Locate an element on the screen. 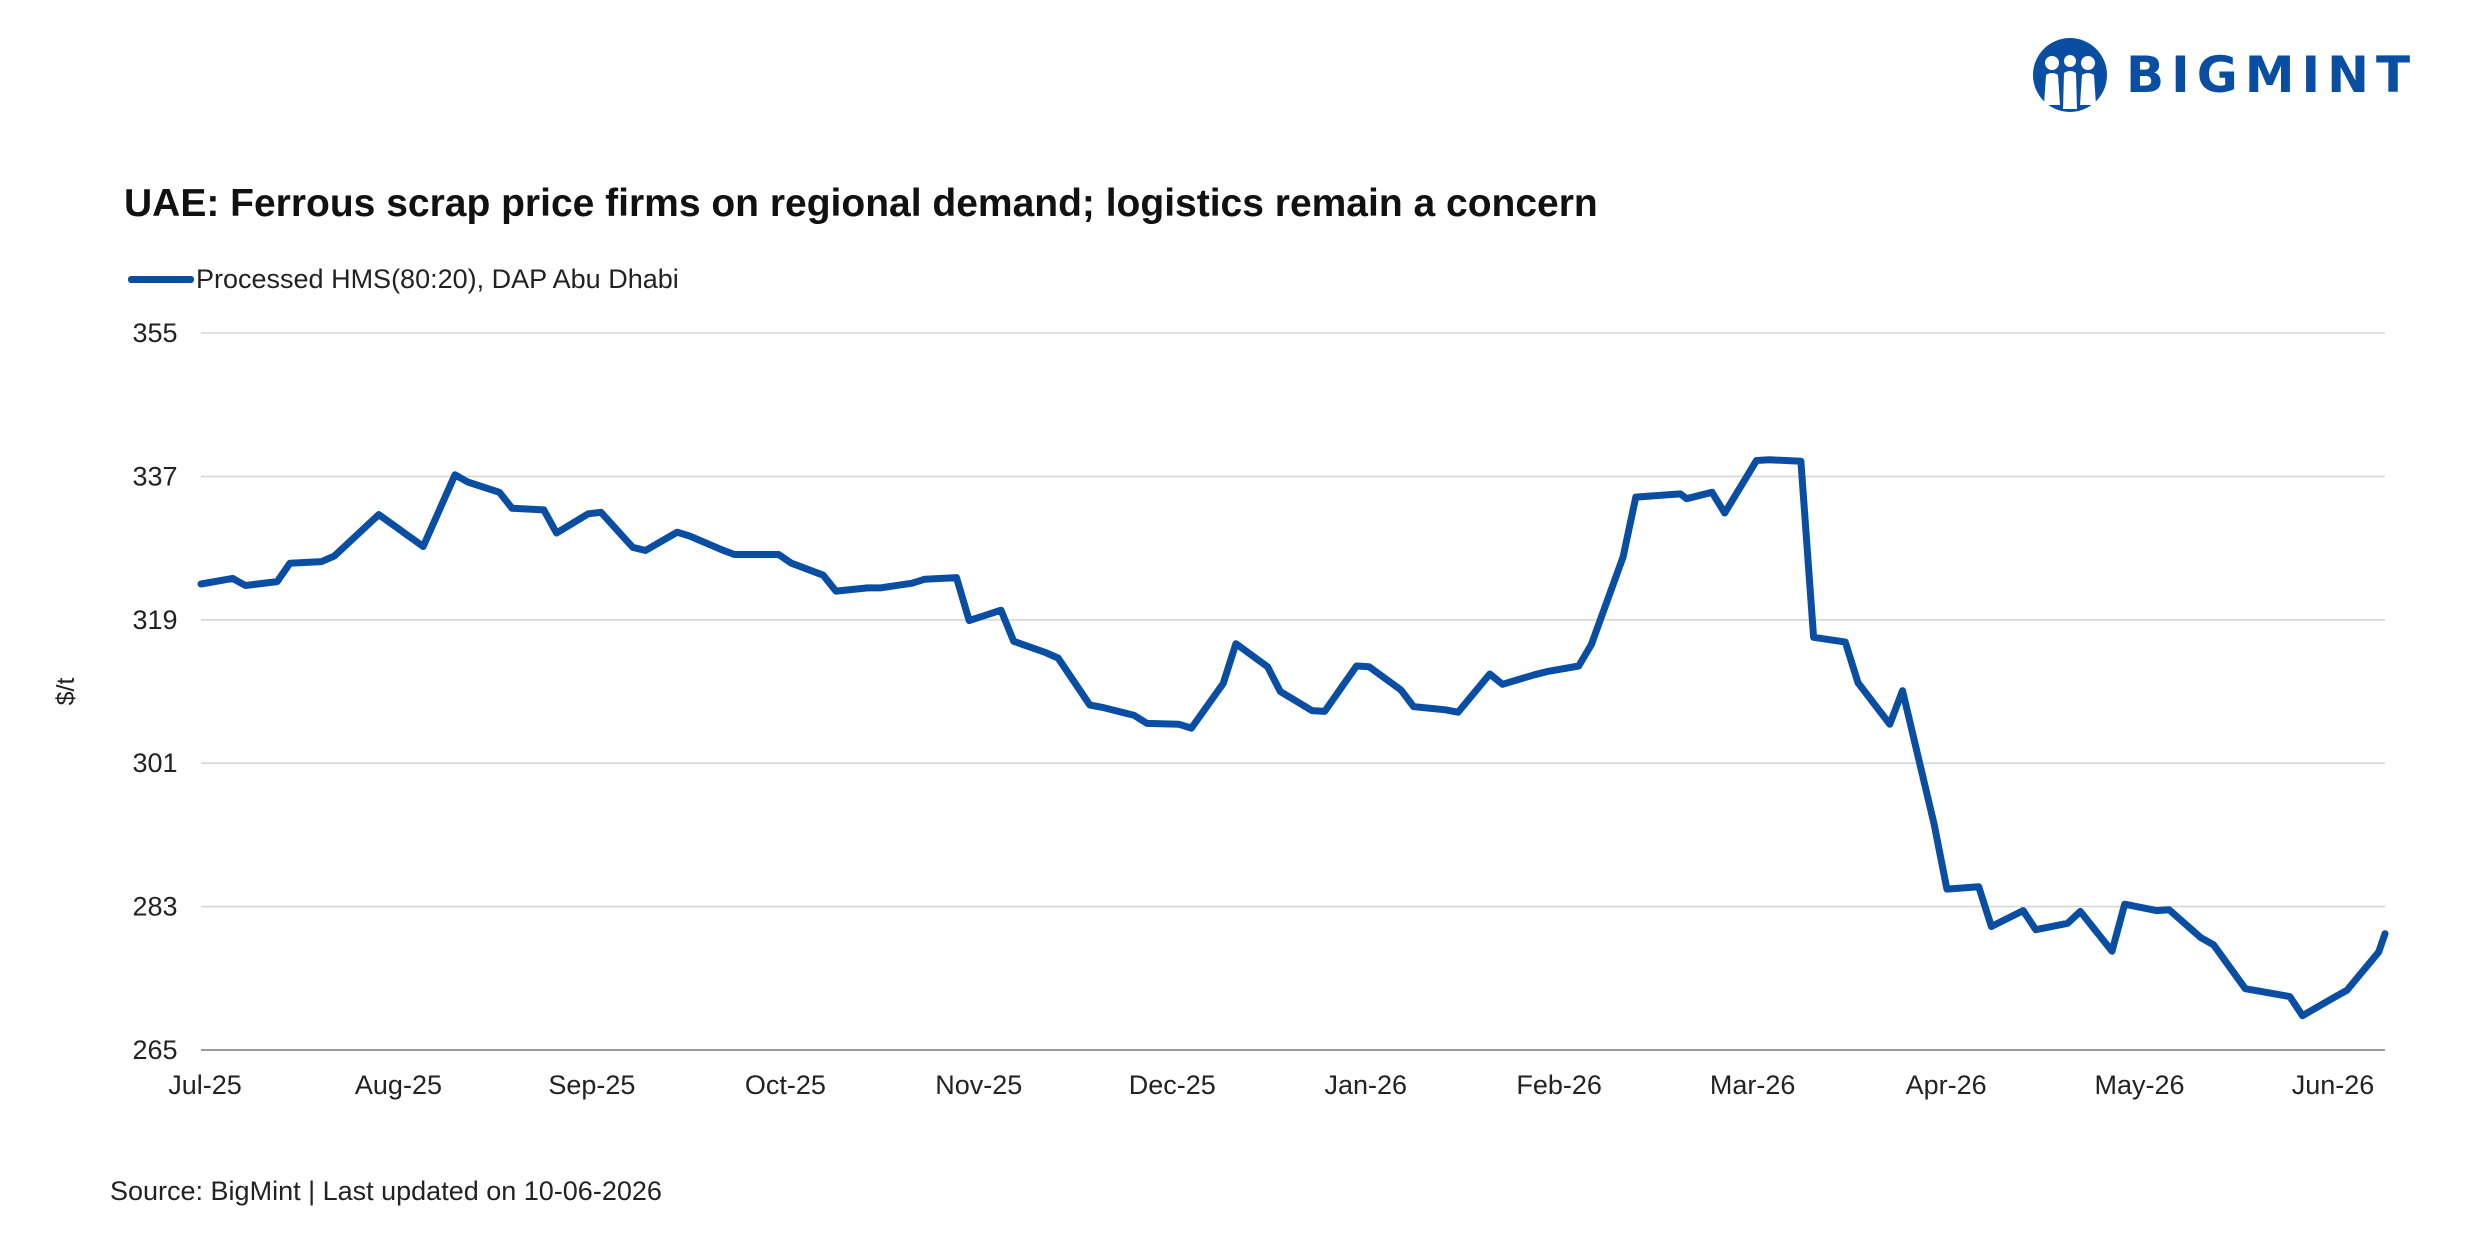  chart-legend: Processed HMS(80:20), DAP Abu Dhabi is located at coordinates (403, 279).